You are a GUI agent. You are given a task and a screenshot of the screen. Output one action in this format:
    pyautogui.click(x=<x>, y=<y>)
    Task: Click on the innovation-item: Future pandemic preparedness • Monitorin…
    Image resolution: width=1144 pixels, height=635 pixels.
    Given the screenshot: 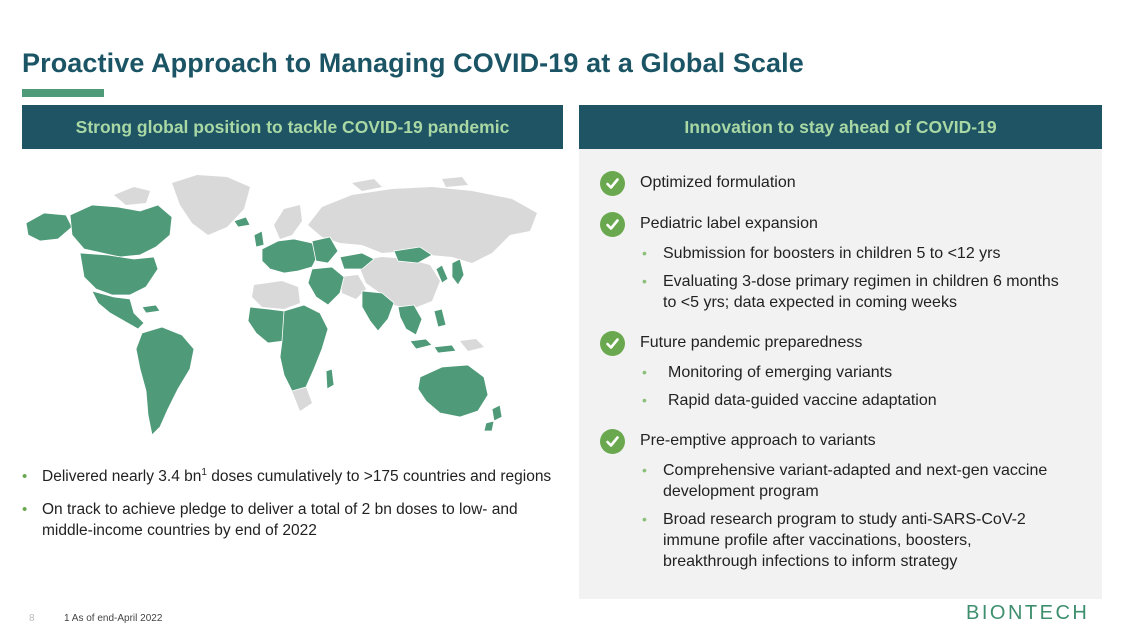 What is the action you would take?
    pyautogui.click(x=850, y=374)
    